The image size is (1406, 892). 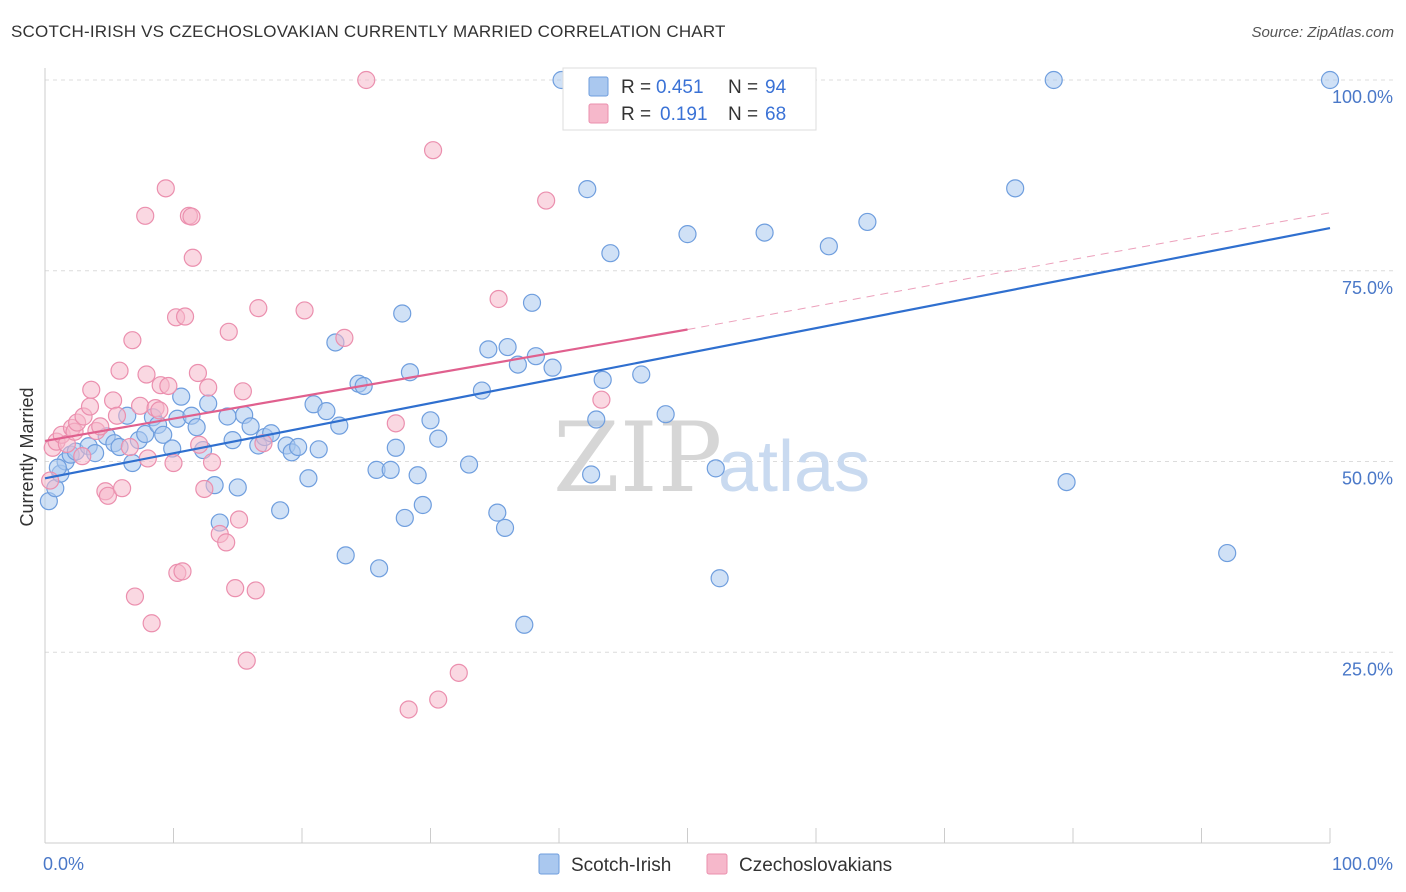 What do you see at coordinates (366, 385) in the screenshot?
I see `czechoslovakians-trend-line` at bounding box center [366, 385].